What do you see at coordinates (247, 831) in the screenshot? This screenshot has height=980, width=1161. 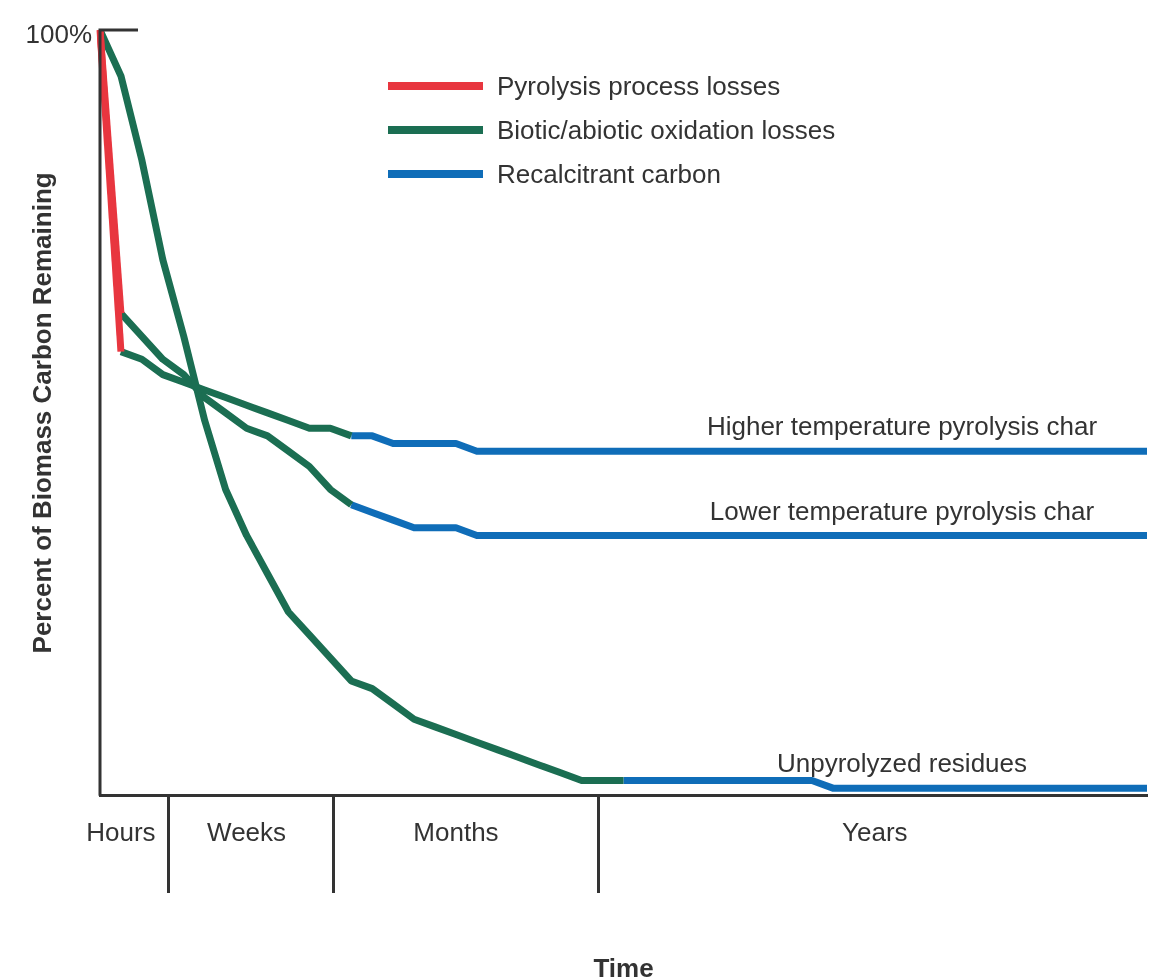 I see `x-tick-label: Weeks` at bounding box center [247, 831].